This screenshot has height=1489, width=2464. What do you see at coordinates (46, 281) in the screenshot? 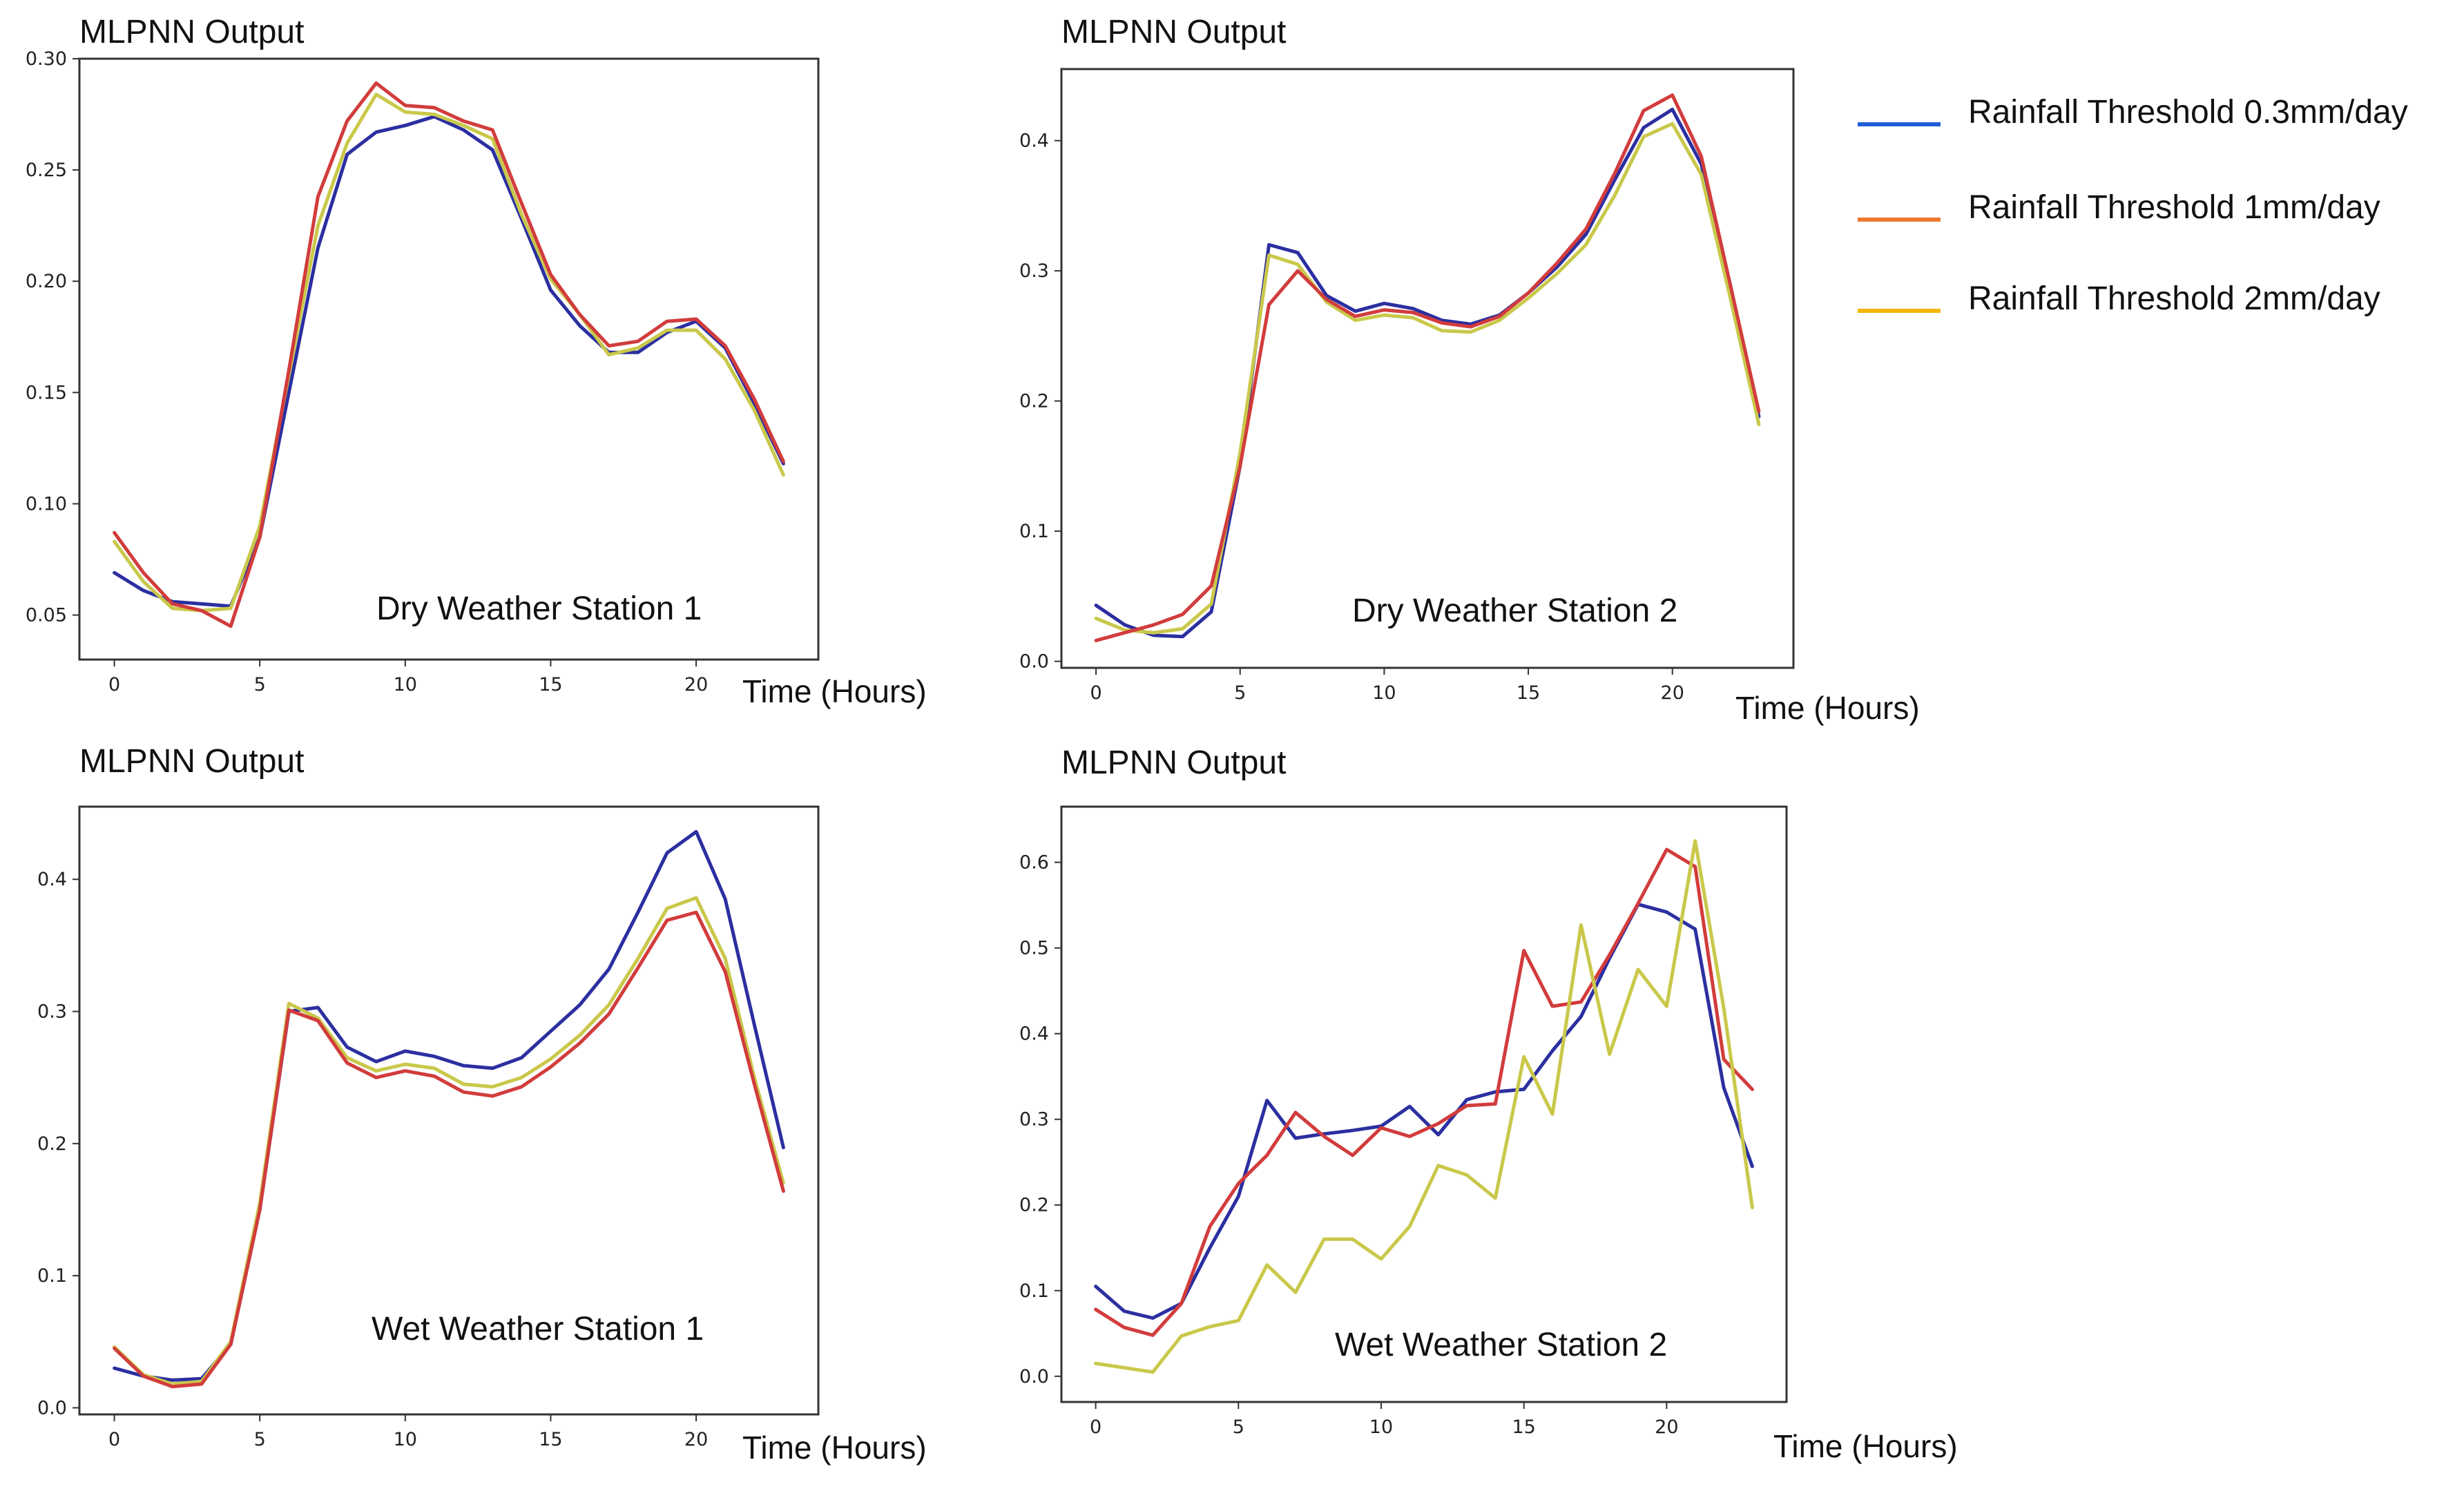
I see `y-tick-label: 0.20` at bounding box center [46, 281].